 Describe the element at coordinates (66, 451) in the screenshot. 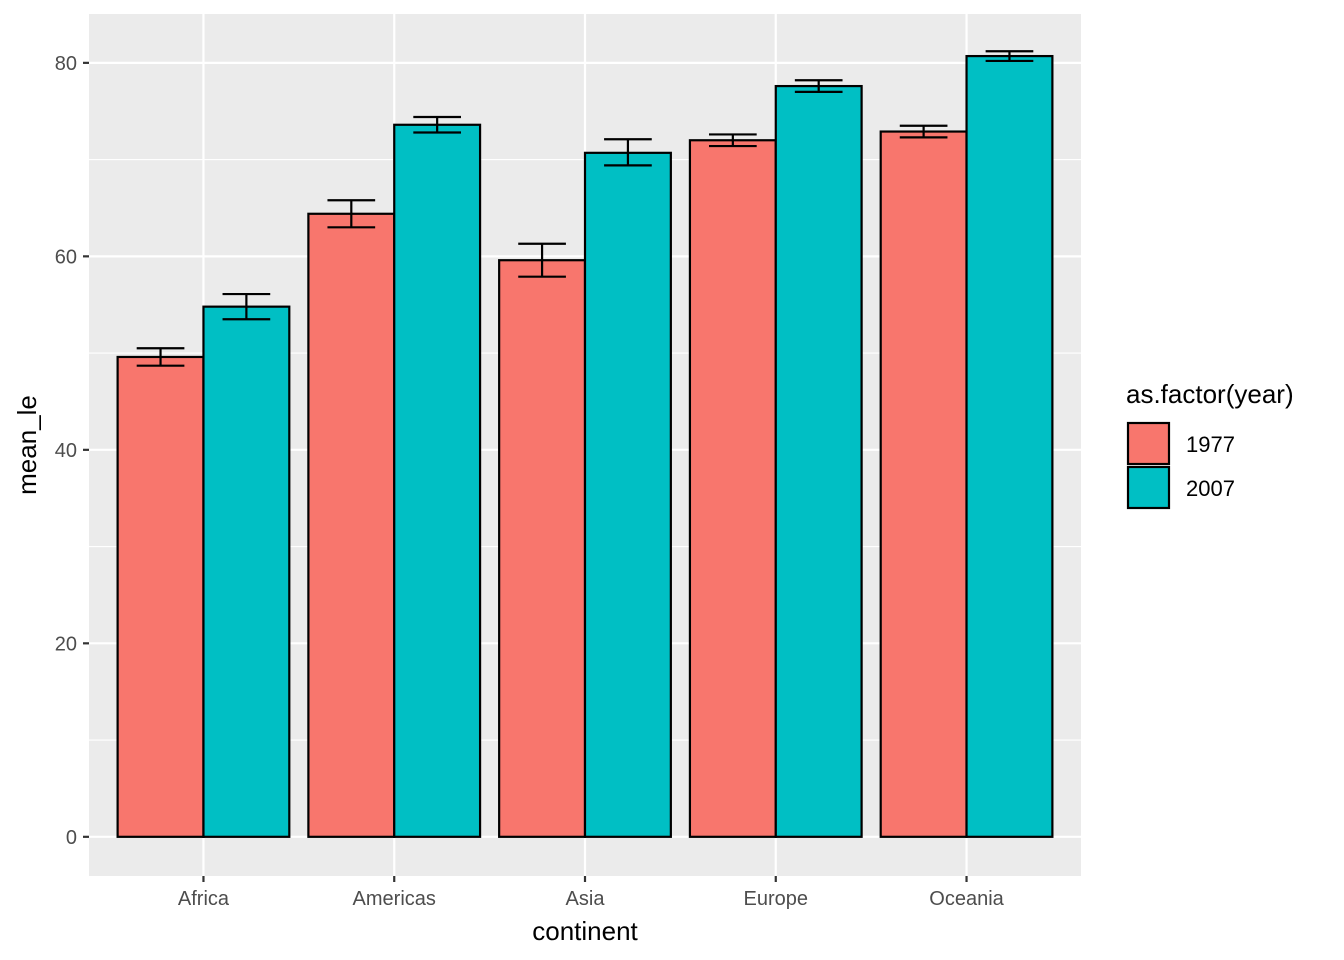

I see `y-tick-label: 40` at that location.